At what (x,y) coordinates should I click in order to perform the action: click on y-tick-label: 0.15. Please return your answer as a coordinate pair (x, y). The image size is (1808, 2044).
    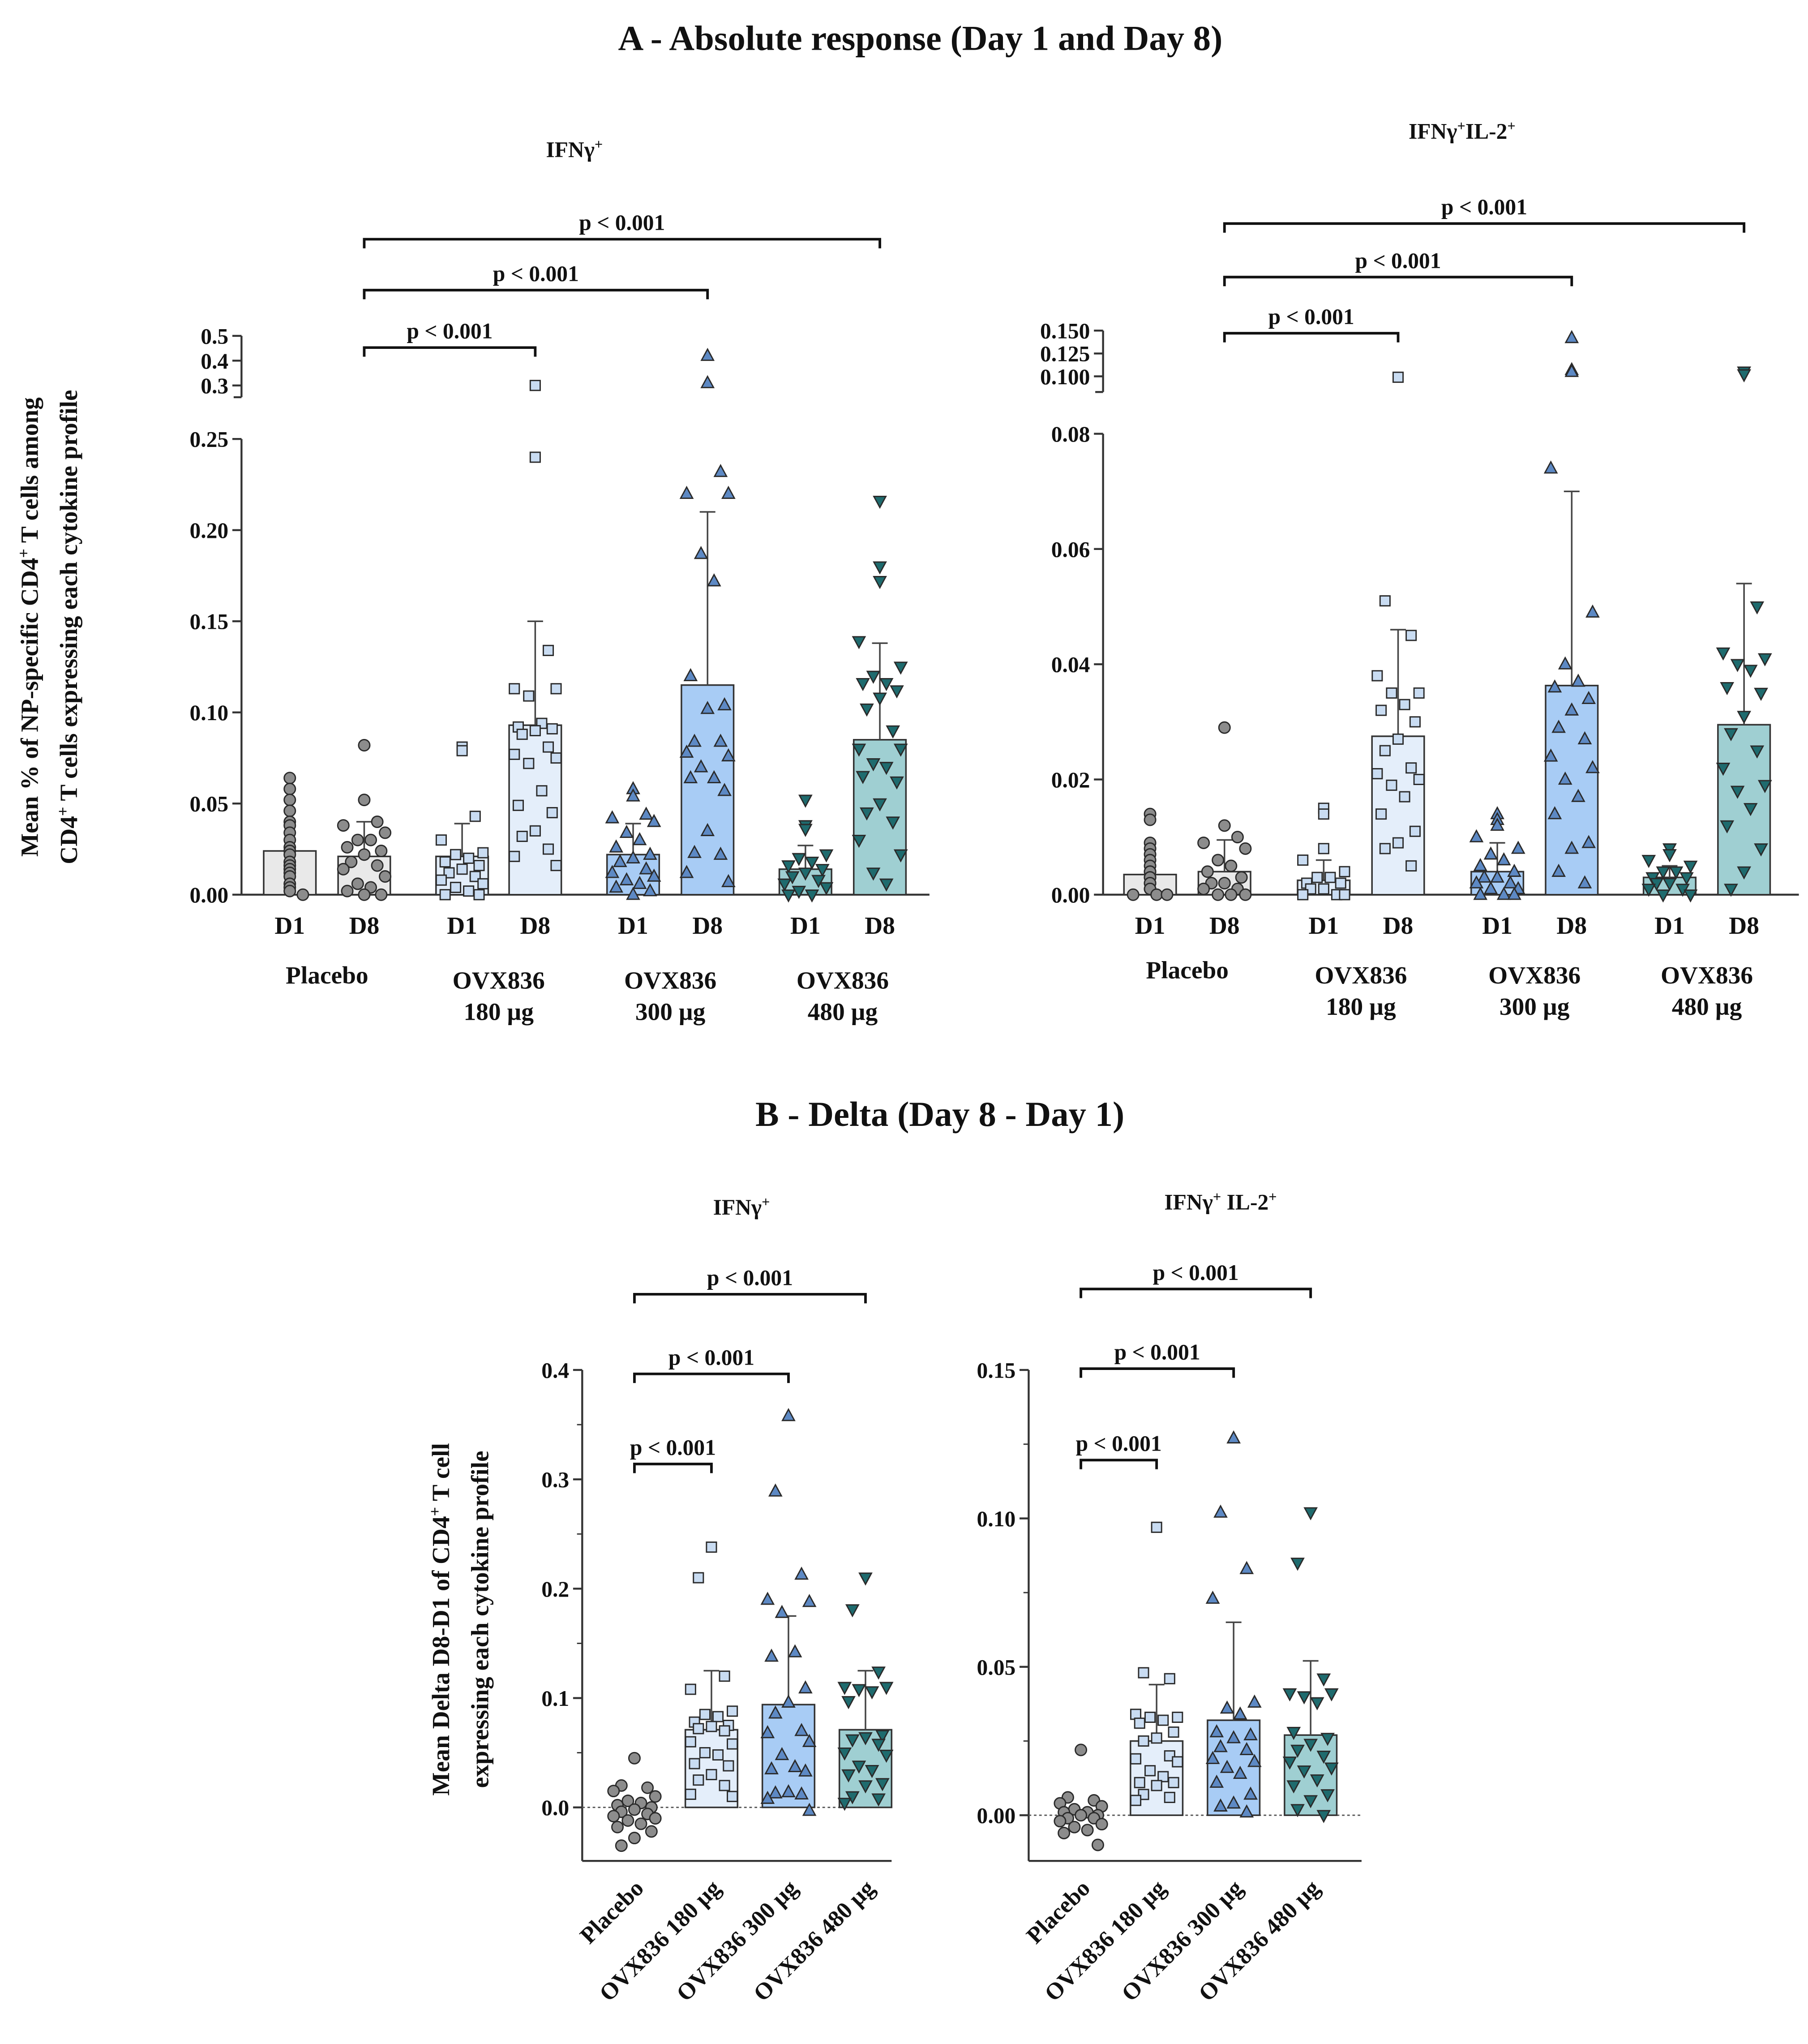
    Looking at the image, I should click on (208, 622).